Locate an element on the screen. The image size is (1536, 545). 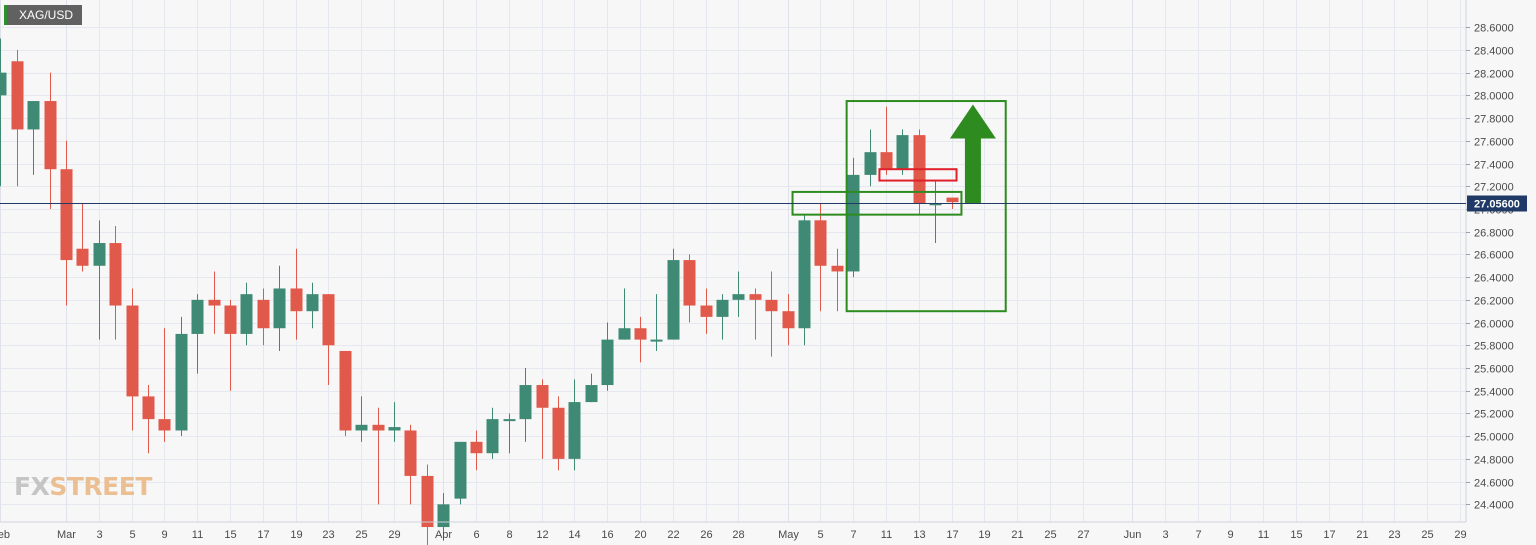
symbol-badge: XAG/USD is located at coordinates (43, 15).